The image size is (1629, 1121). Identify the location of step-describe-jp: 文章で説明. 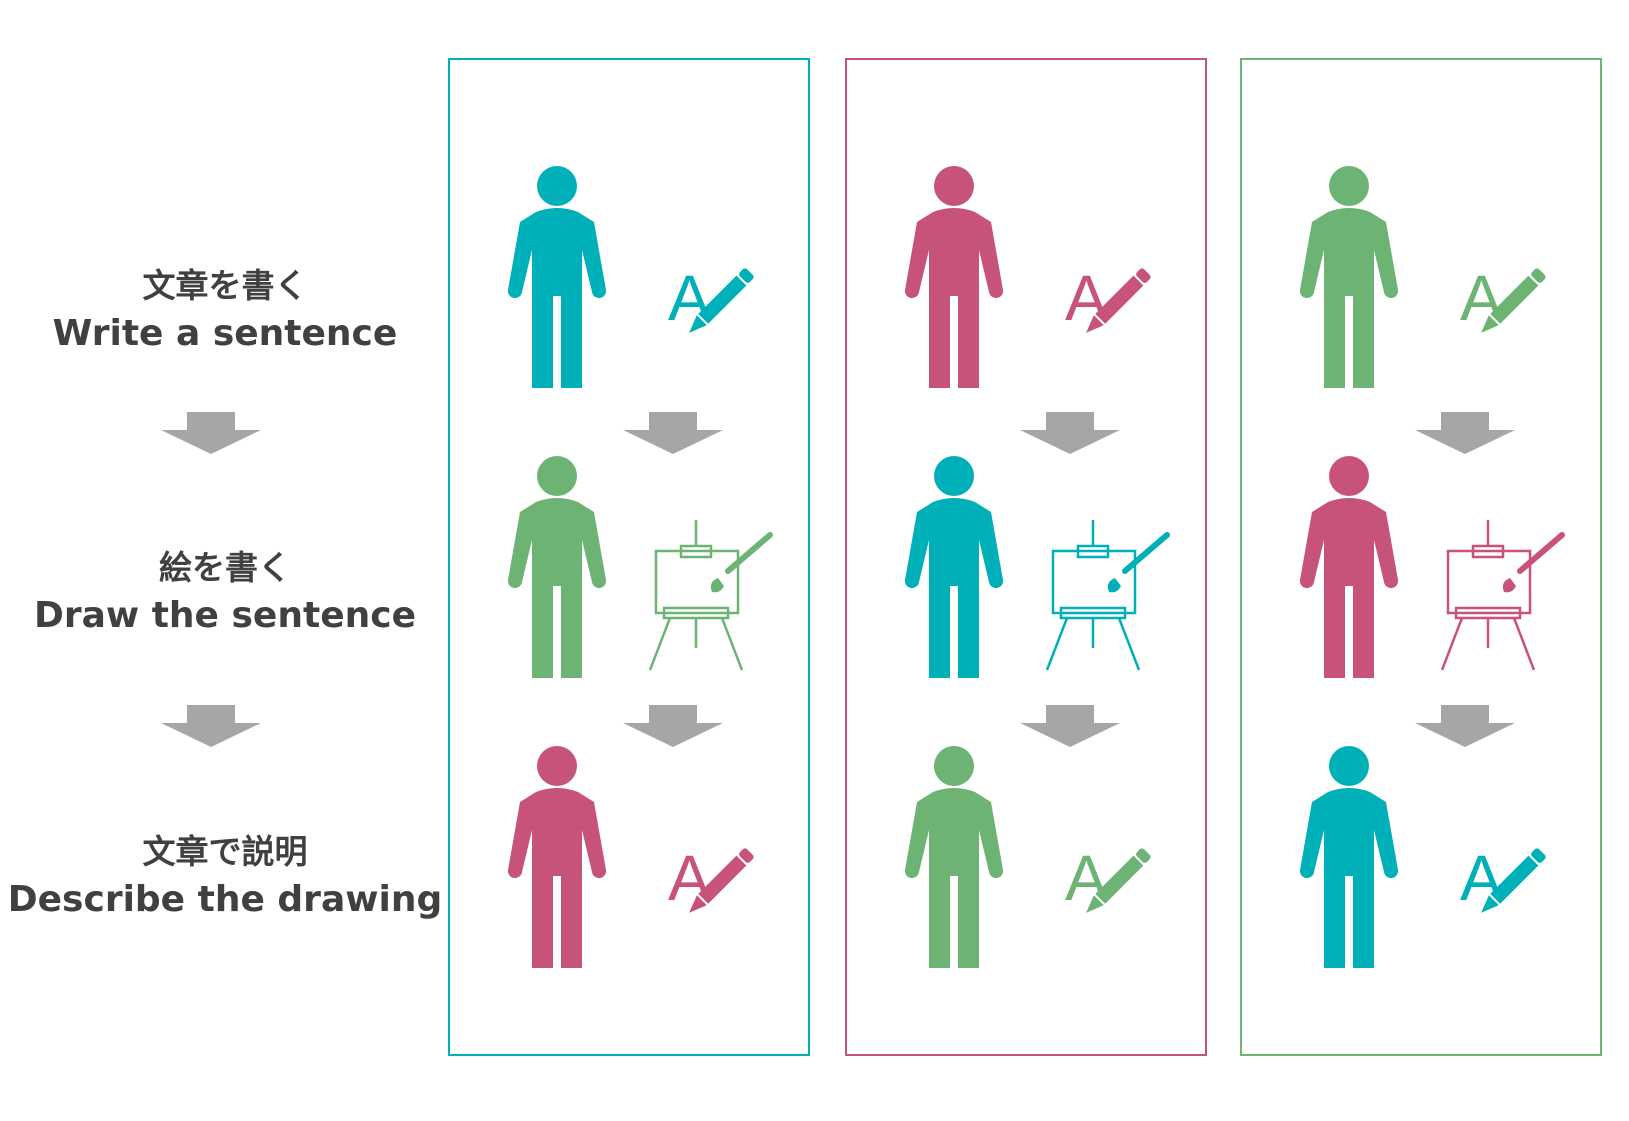
(225, 851).